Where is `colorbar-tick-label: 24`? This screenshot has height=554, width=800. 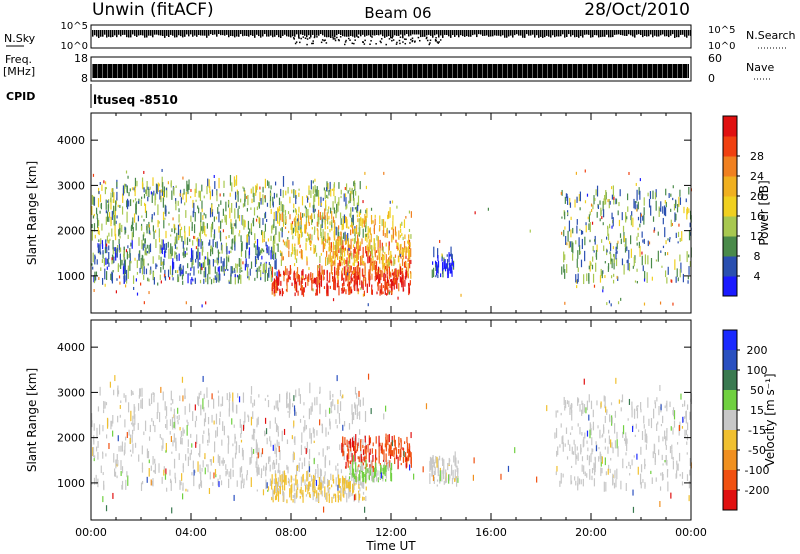 colorbar-tick-label: 24 is located at coordinates (757, 176).